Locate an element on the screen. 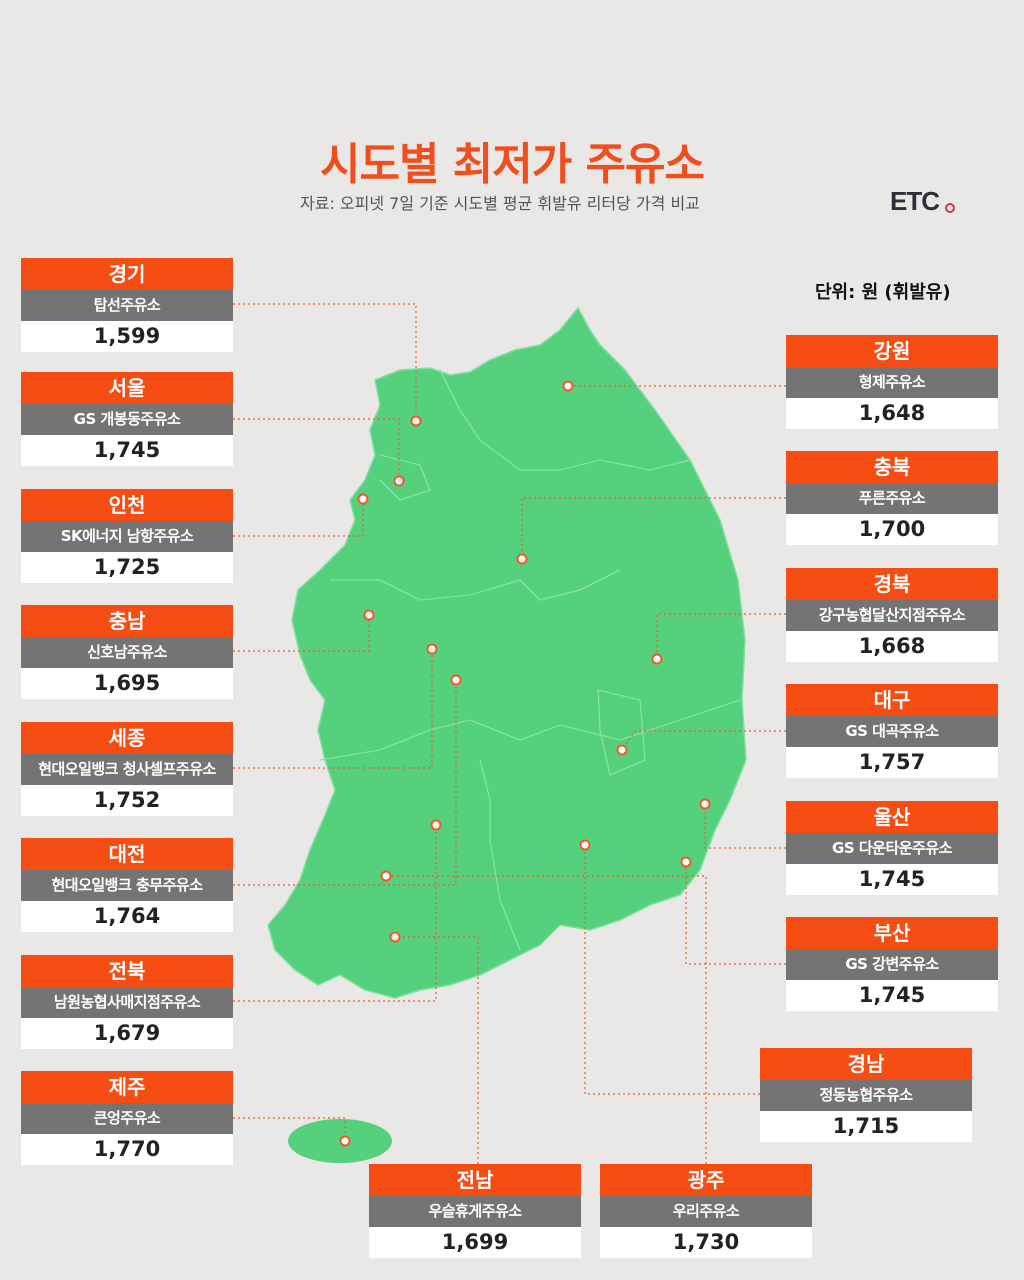  station-name: 신호남주유소 is located at coordinates (127, 652).